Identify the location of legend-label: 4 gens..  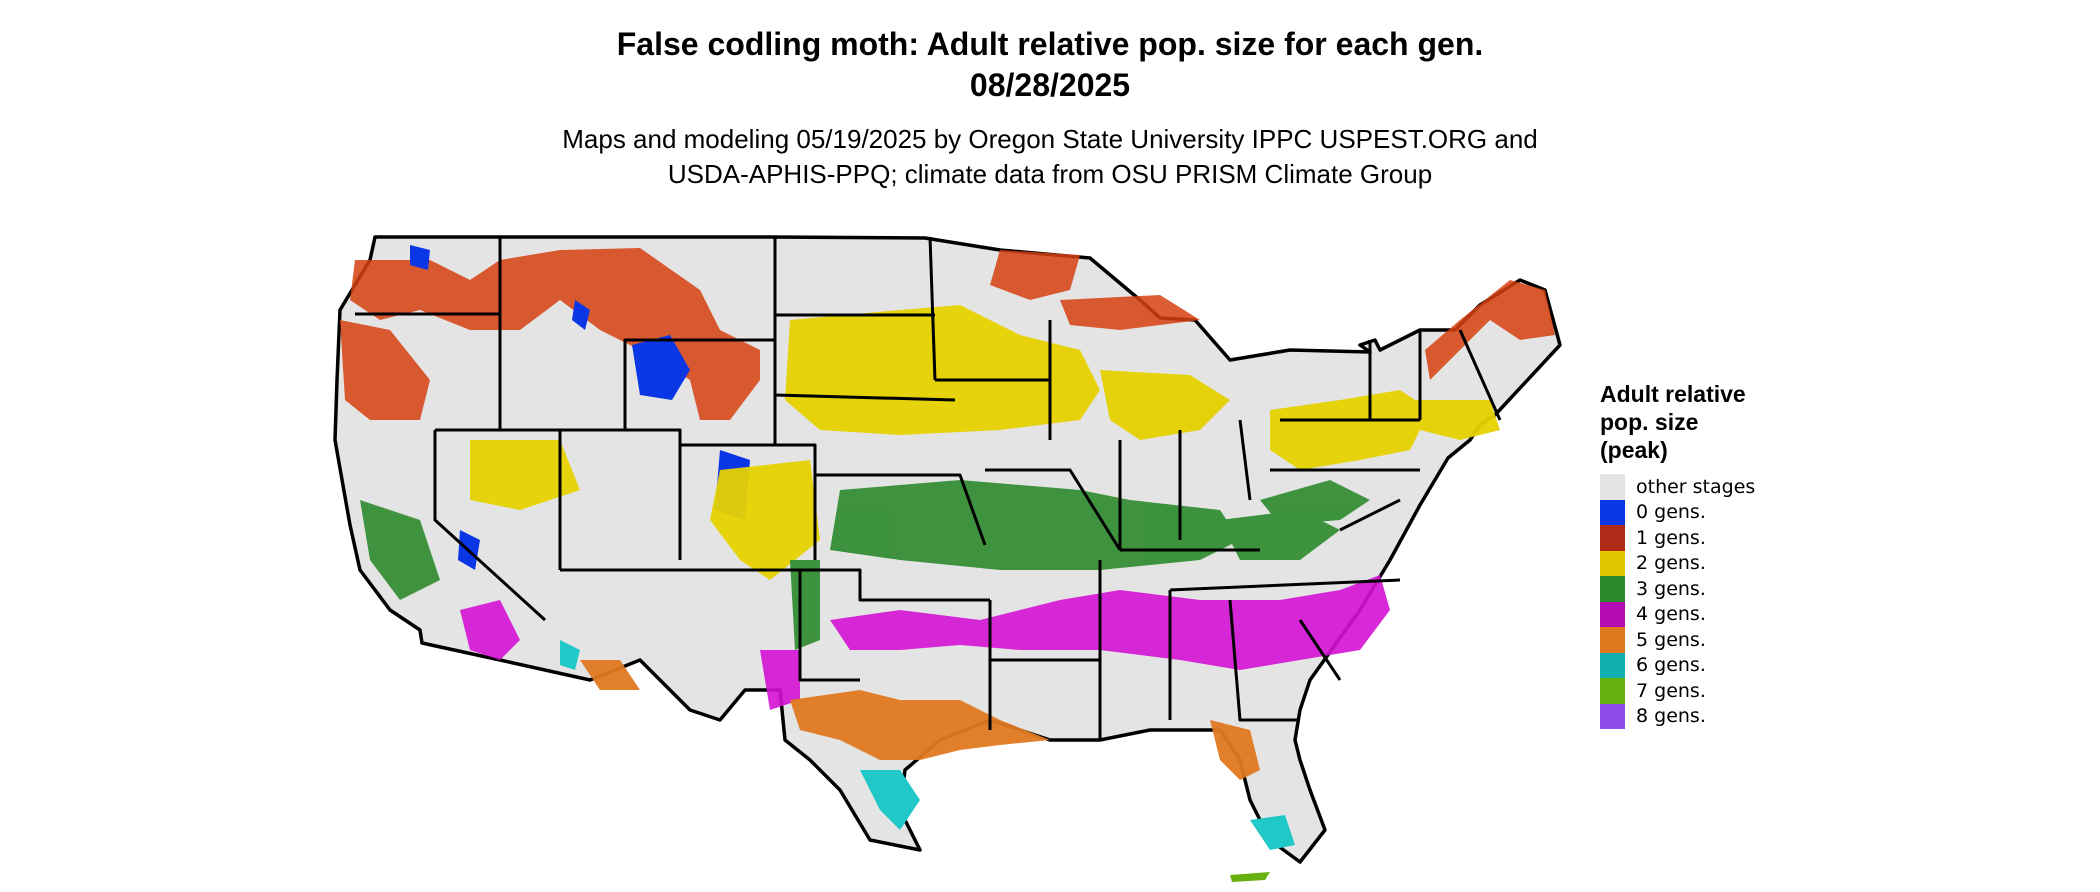
(1671, 614).